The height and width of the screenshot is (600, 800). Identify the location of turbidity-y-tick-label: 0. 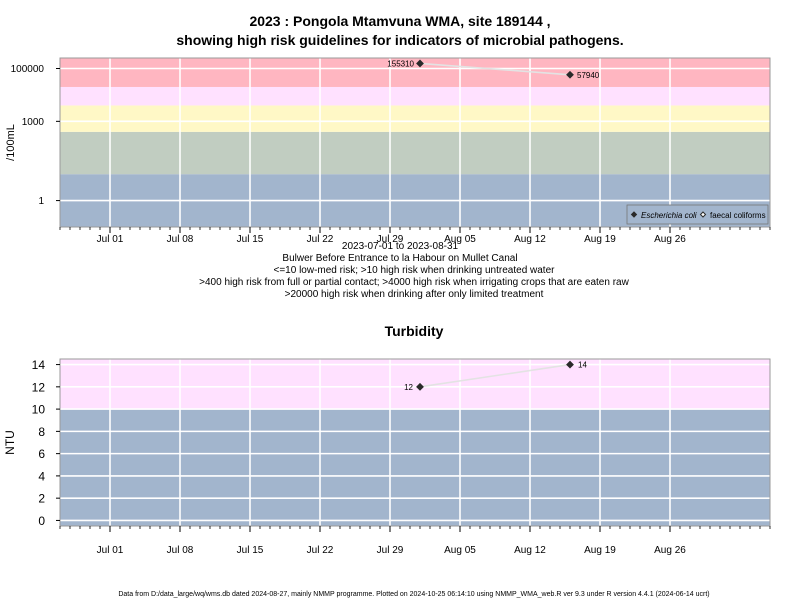
(41, 521).